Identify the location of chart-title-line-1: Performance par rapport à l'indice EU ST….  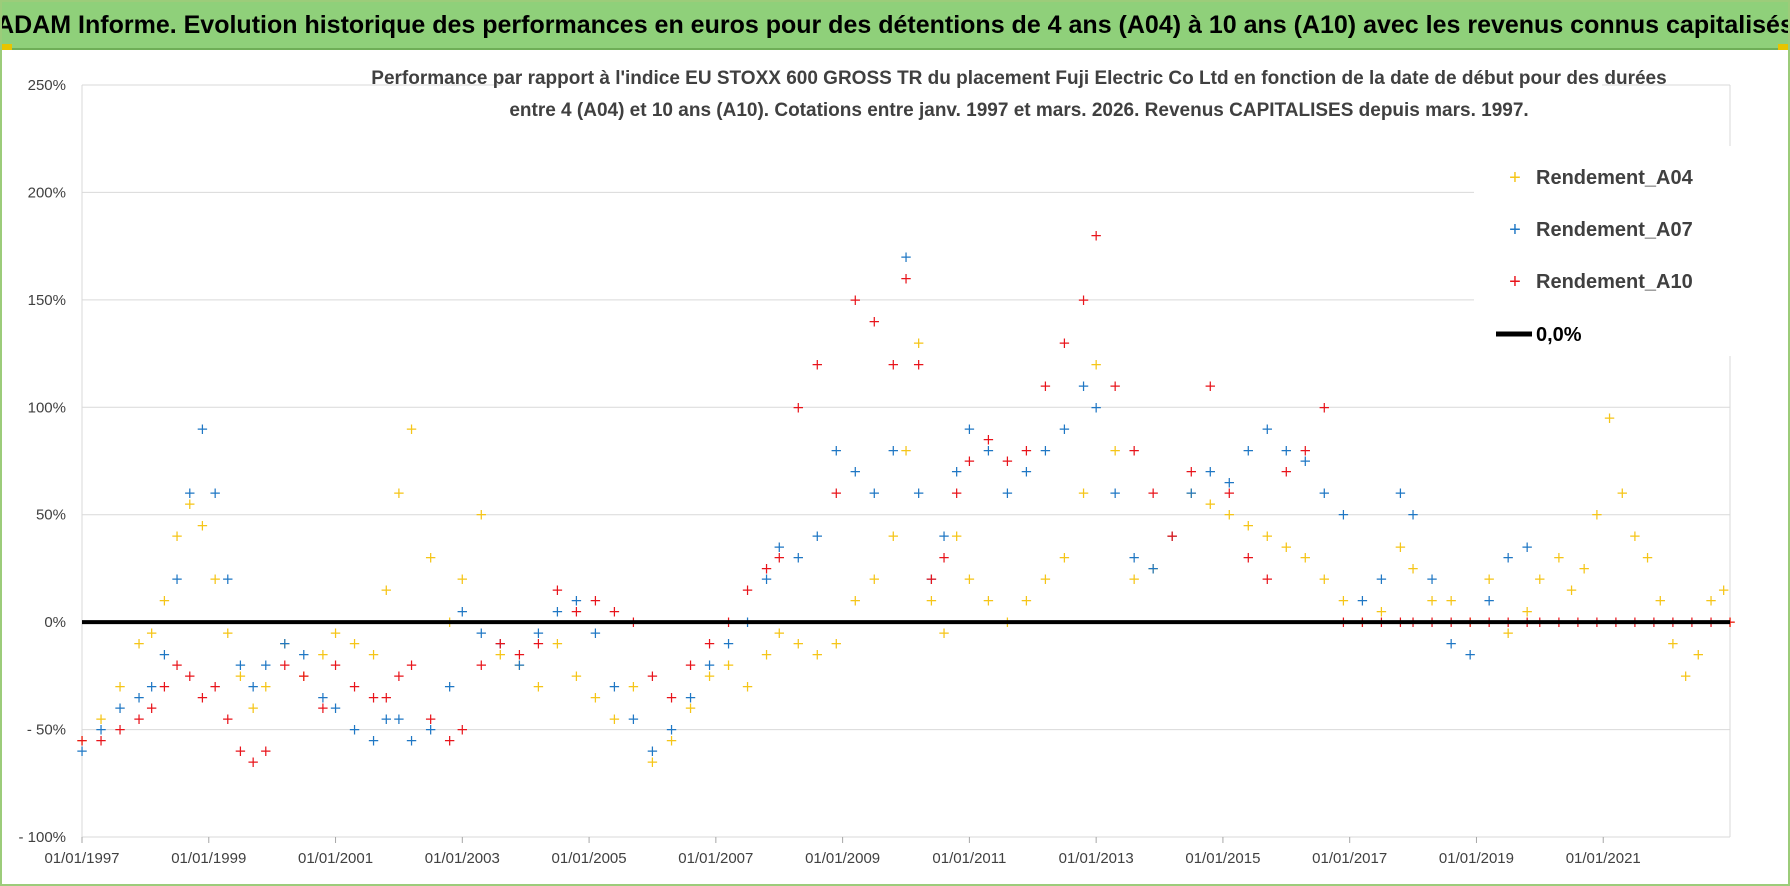
(1018, 78).